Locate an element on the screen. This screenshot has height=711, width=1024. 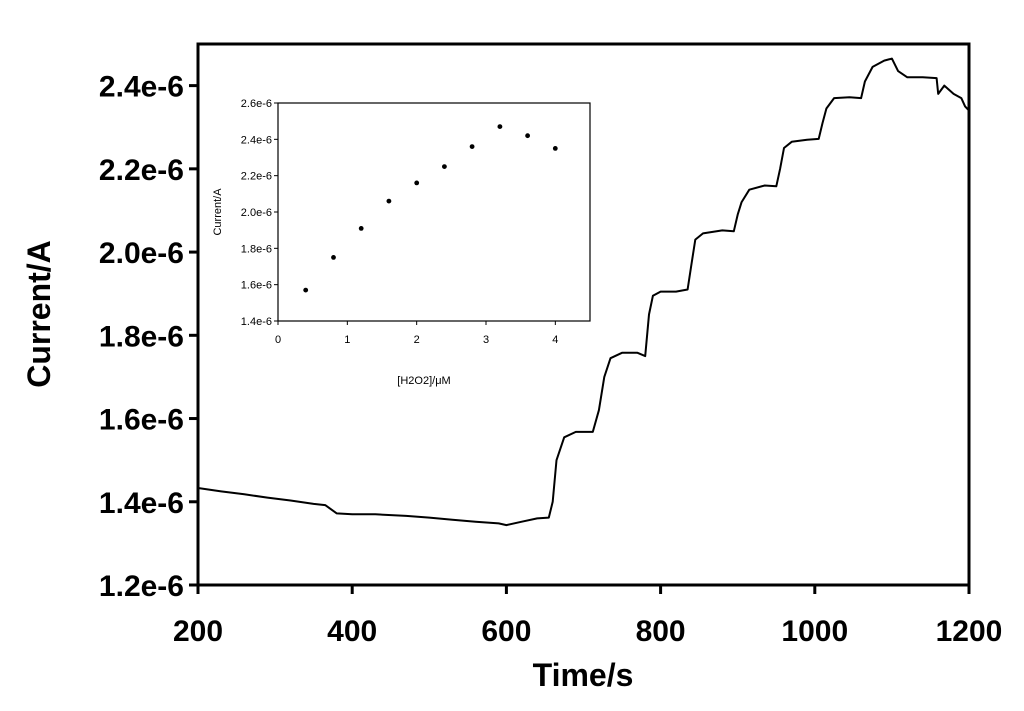
inset-y-tick-label: 1.6e-6 is located at coordinates (256, 286).